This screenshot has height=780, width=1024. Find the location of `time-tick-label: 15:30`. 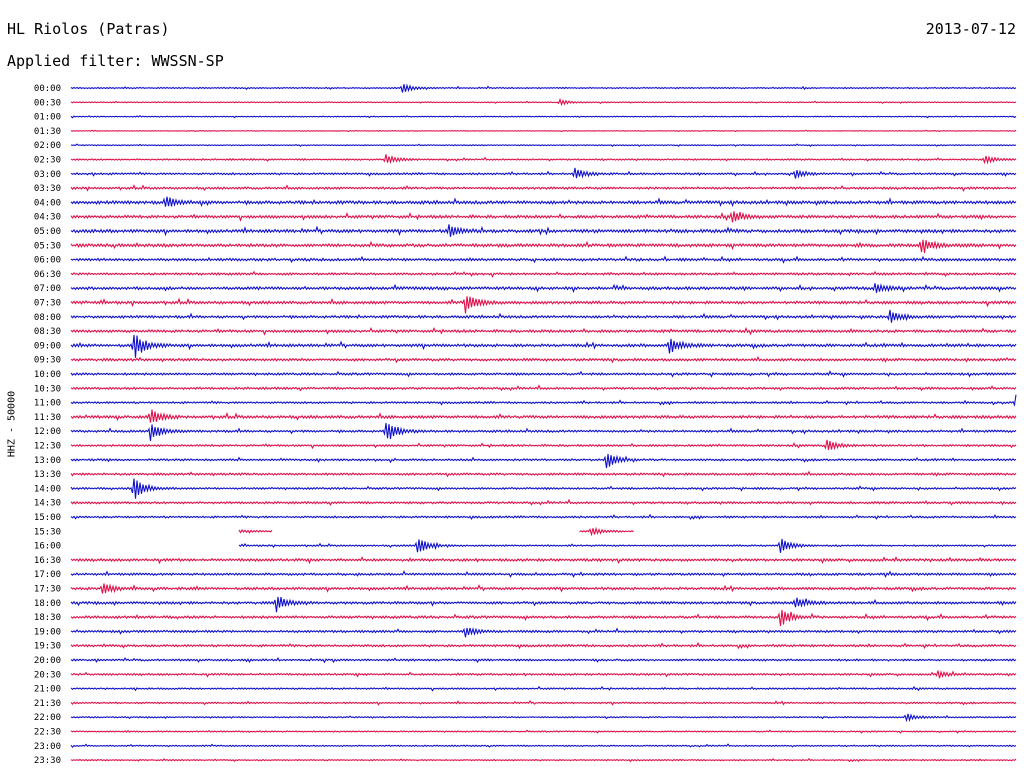

time-tick-label: 15:30 is located at coordinates (47, 532).